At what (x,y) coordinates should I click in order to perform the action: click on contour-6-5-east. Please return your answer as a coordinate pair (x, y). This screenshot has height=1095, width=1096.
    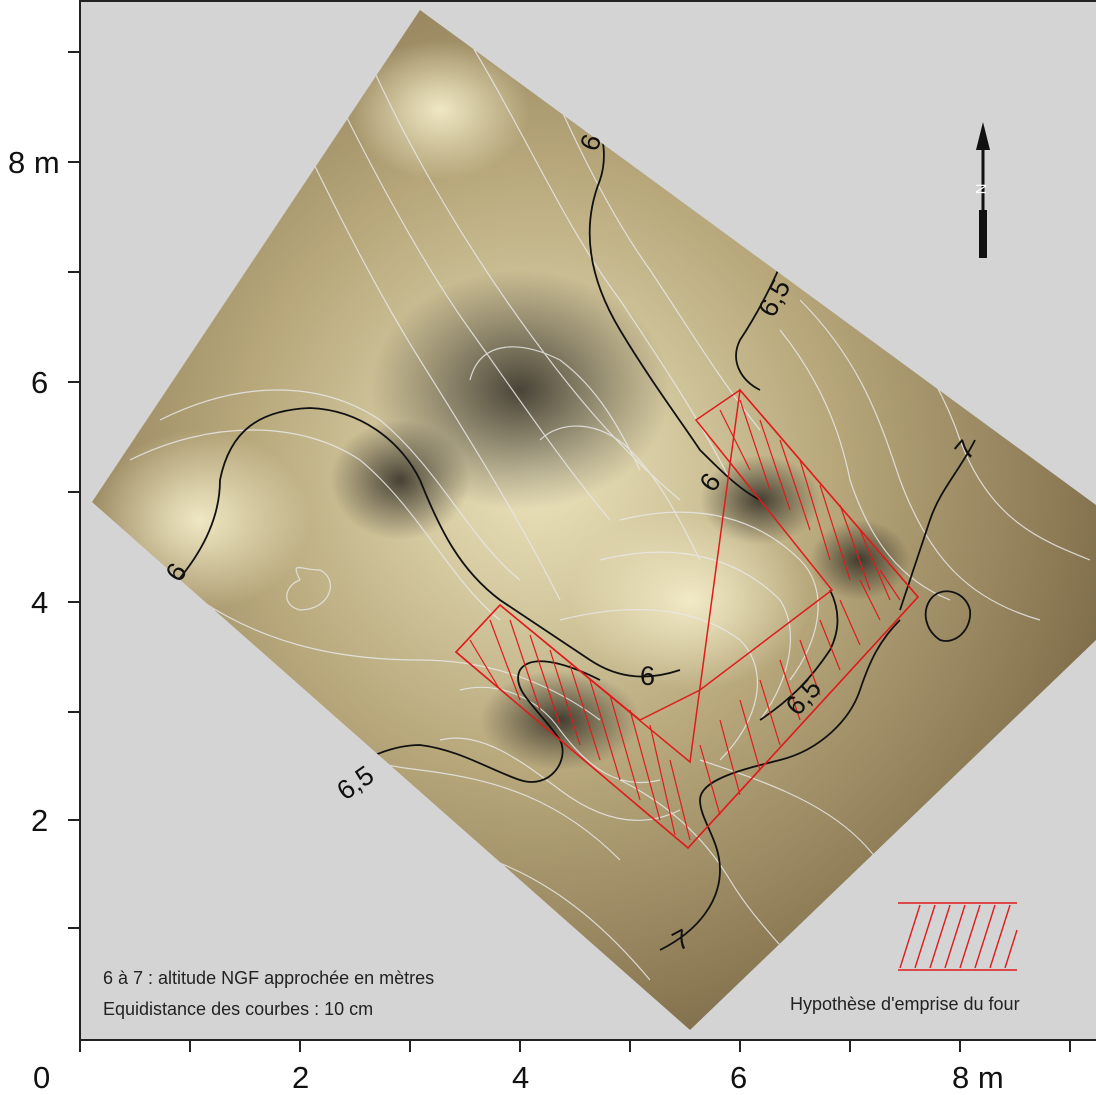
    Looking at the image, I should click on (799, 655).